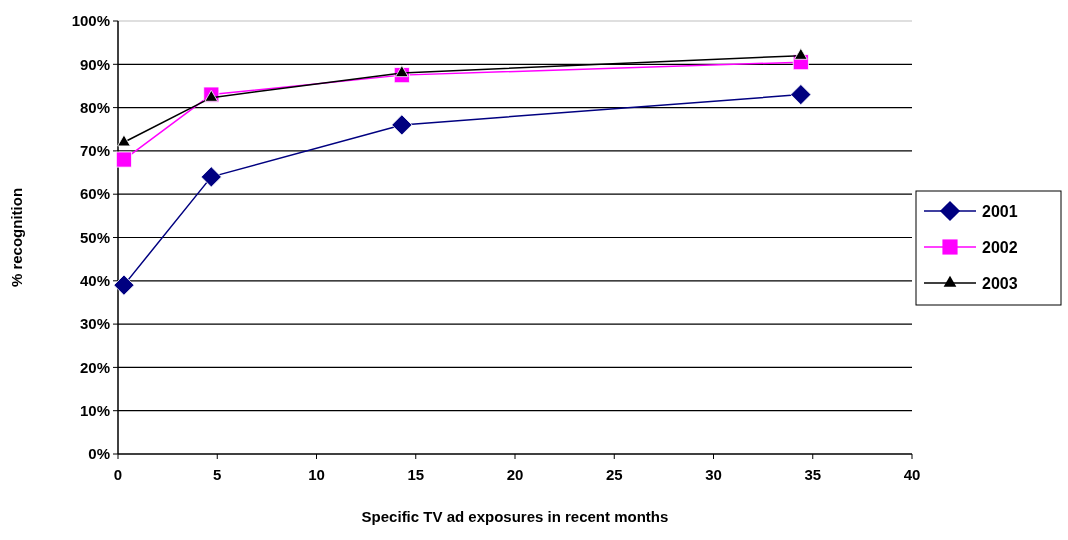 This screenshot has height=540, width=1068. What do you see at coordinates (94, 237) in the screenshot?
I see `y-tick-label: 50%` at bounding box center [94, 237].